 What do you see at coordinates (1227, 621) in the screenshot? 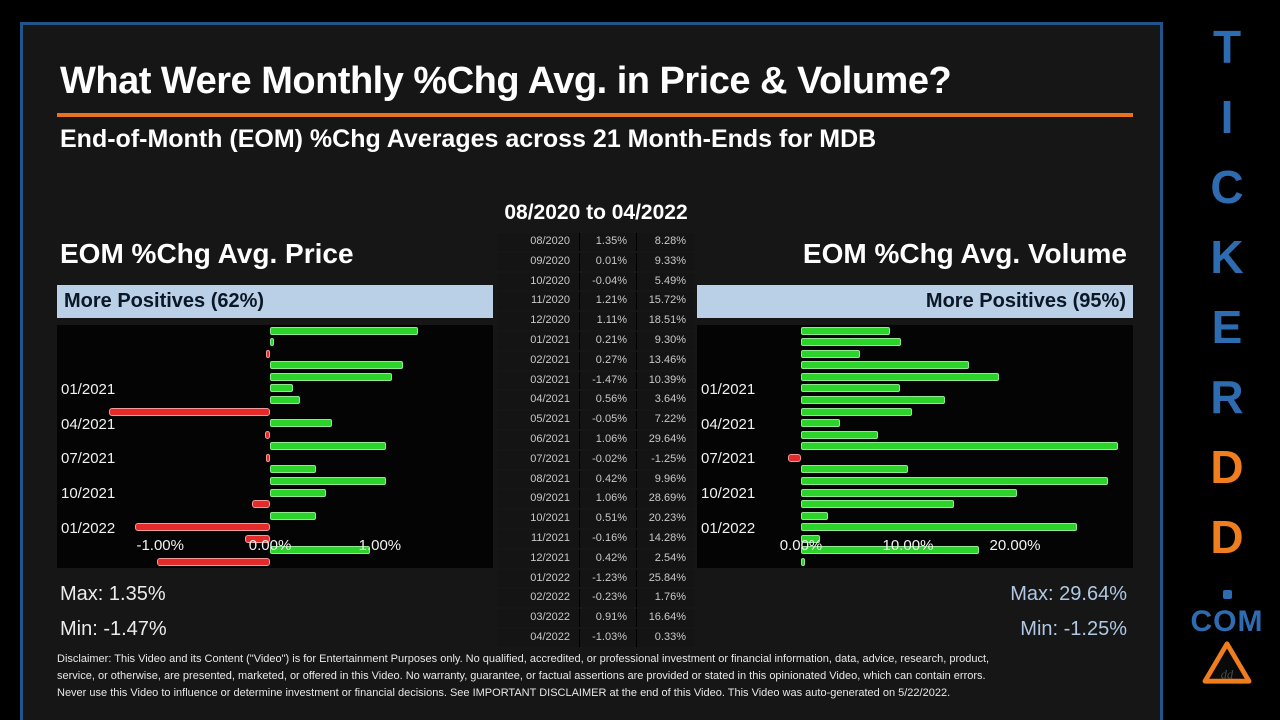
I see `brand-com-label: COM` at bounding box center [1227, 621].